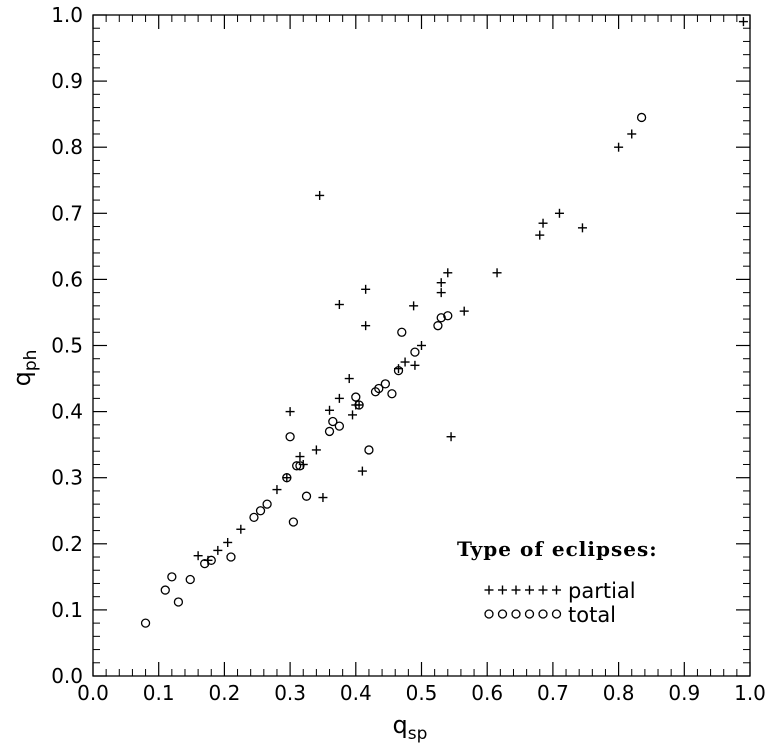  What do you see at coordinates (522, 590) in the screenshot?
I see `legend-entry-partial` at bounding box center [522, 590].